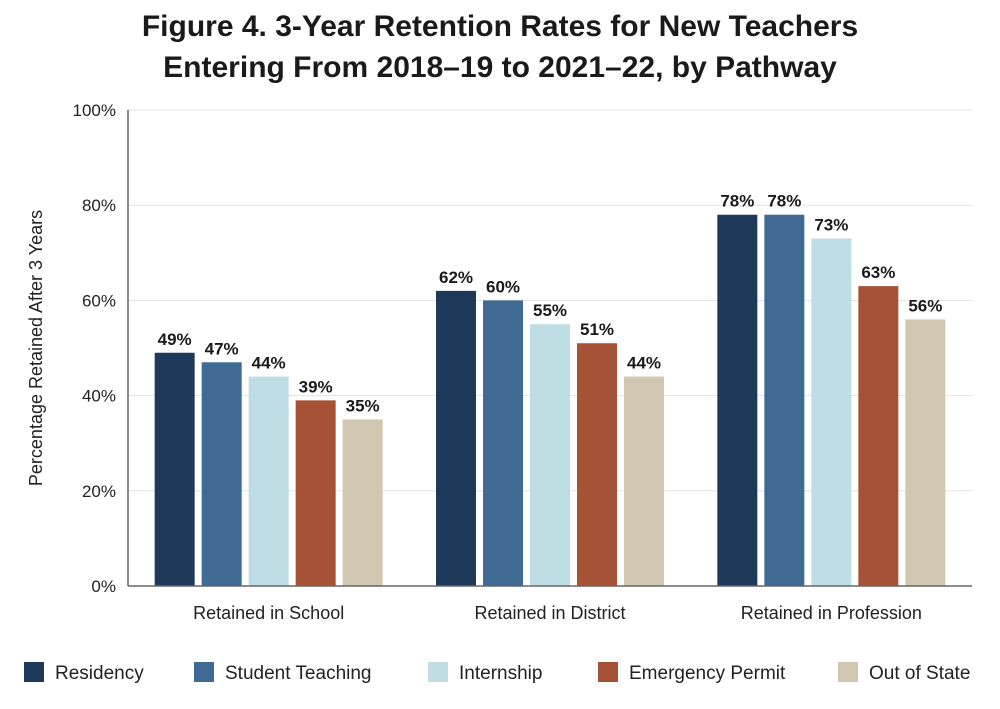  I want to click on y-tick-label: 20%, so click(99, 491).